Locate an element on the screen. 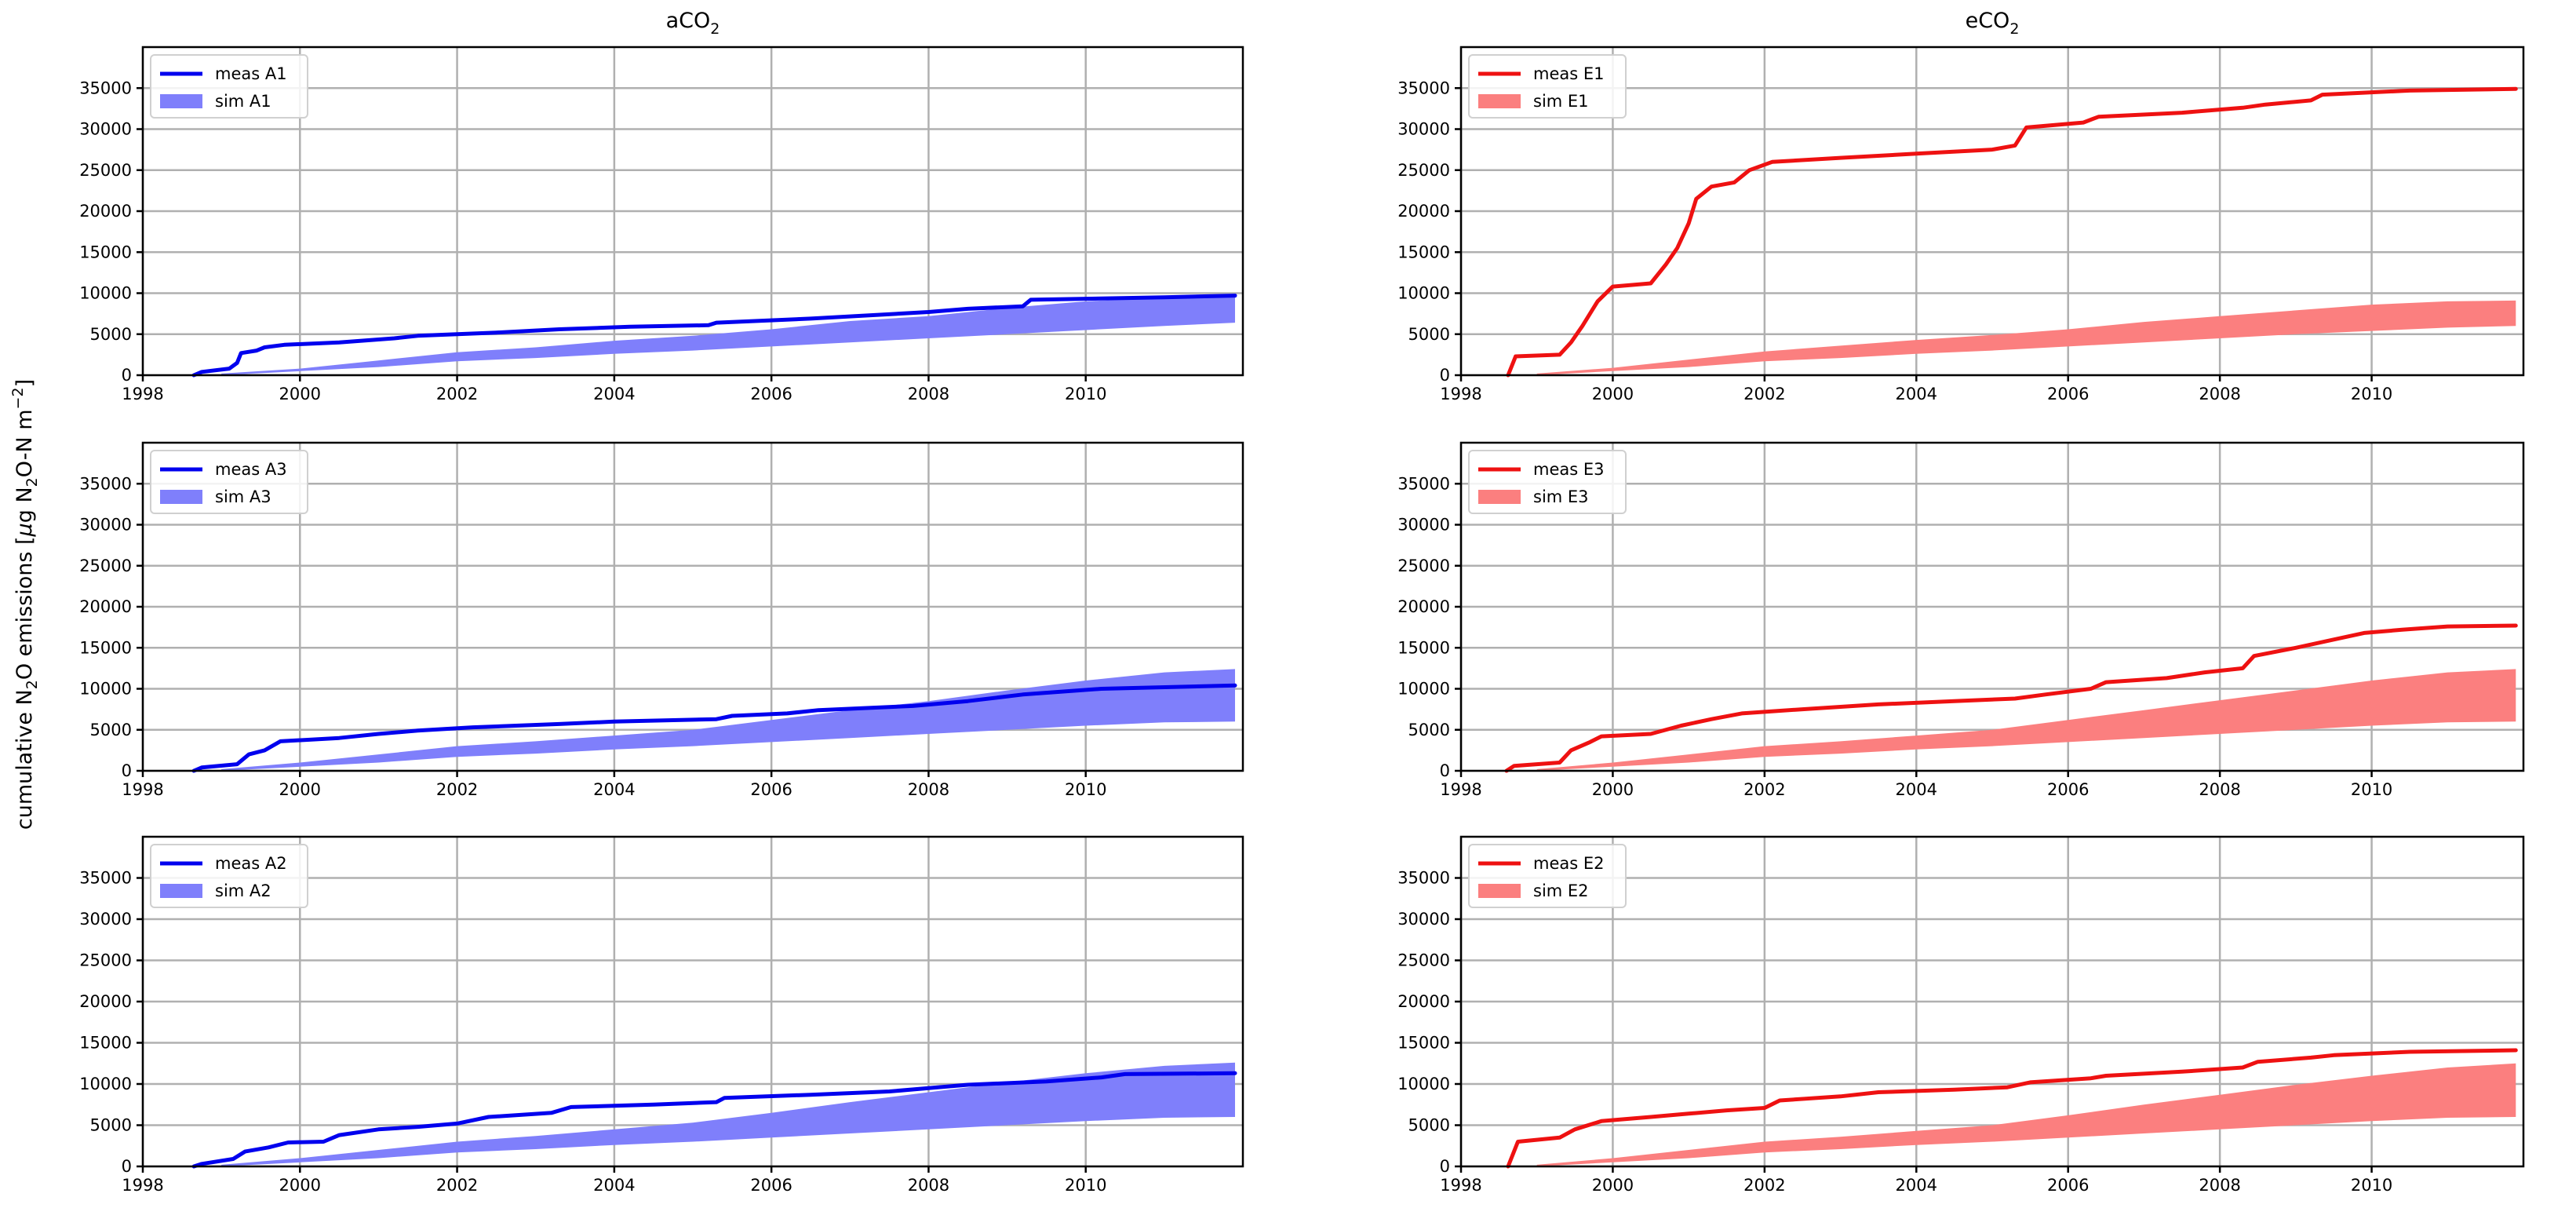 The image size is (2576, 1219). meas-line-A3 is located at coordinates (714, 728).